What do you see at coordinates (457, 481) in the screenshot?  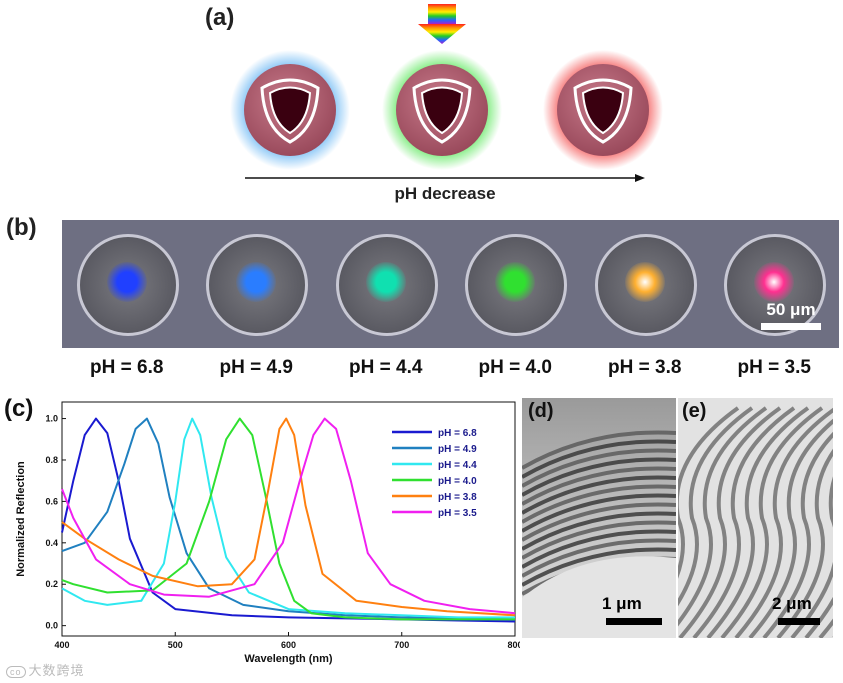 I see `legend-label: pH = 4.0` at bounding box center [457, 481].